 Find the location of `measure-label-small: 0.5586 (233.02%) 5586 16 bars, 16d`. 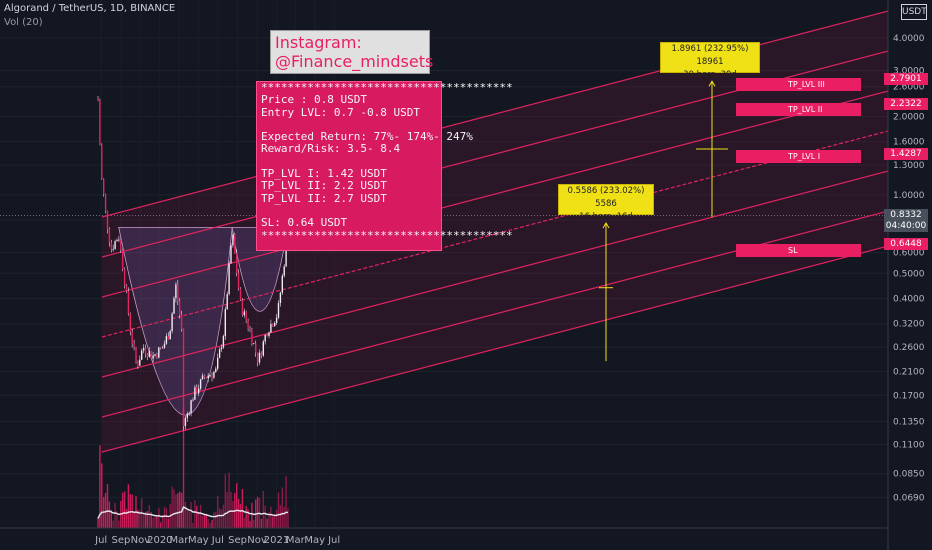

measure-label-small: 0.5586 (233.02%) 5586 16 bars, 16d is located at coordinates (606, 203).